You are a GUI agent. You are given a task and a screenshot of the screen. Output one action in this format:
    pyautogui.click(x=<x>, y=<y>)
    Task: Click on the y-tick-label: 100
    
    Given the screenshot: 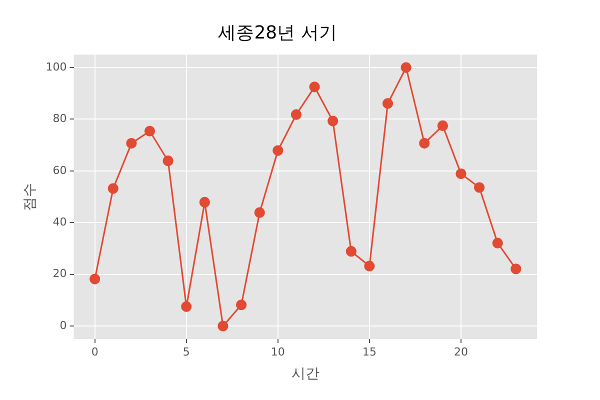 What is the action you would take?
    pyautogui.click(x=56, y=67)
    